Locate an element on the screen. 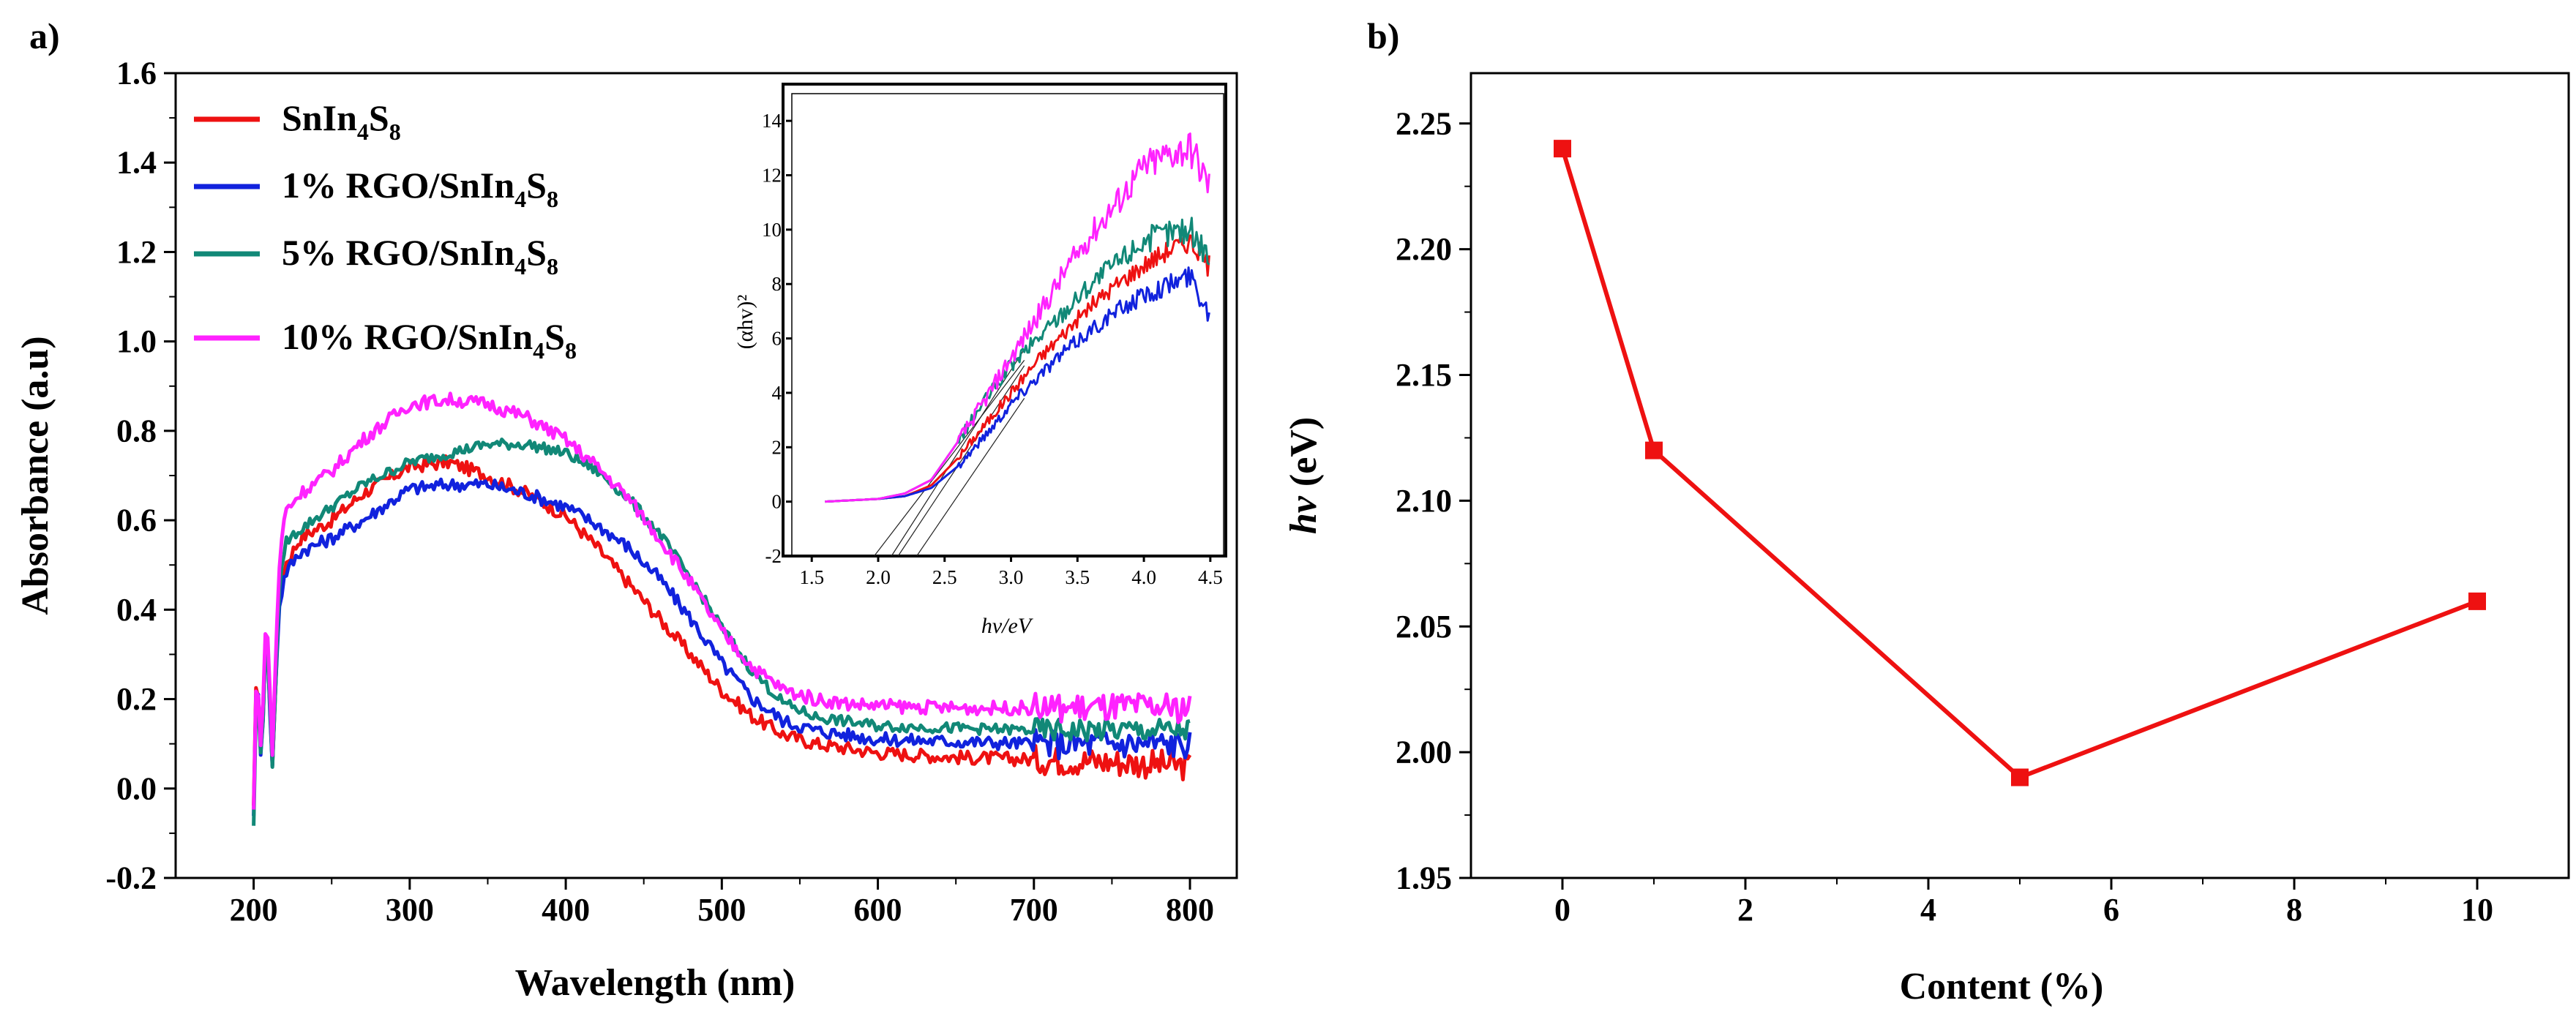 Image resolution: width=2576 pixels, height=1025 pixels. panel-a-x-tick-label: 300 is located at coordinates (410, 910).